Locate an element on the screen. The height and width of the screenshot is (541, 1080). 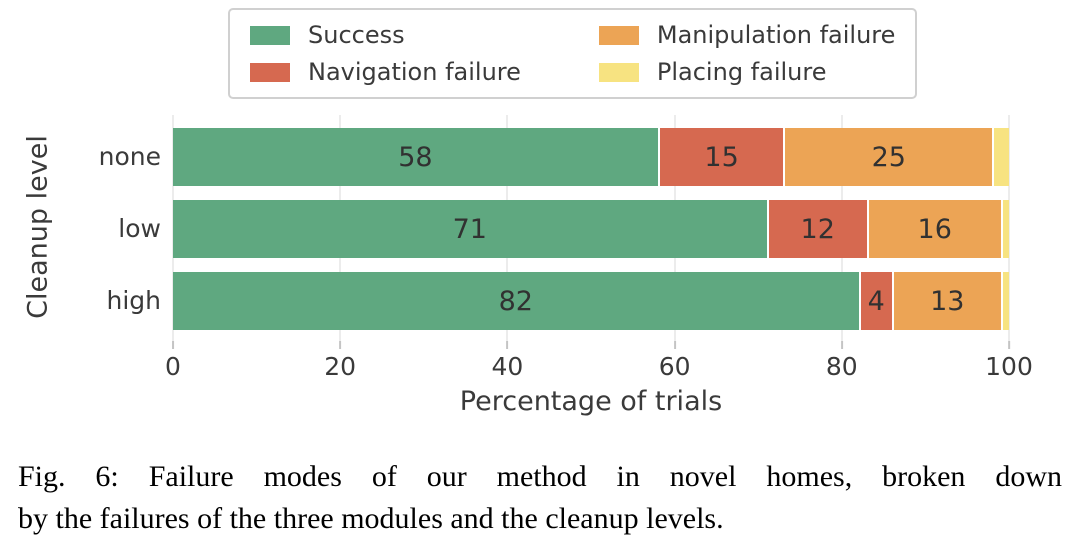
segment-navigation-failure-high: 4 is located at coordinates (875, 301).